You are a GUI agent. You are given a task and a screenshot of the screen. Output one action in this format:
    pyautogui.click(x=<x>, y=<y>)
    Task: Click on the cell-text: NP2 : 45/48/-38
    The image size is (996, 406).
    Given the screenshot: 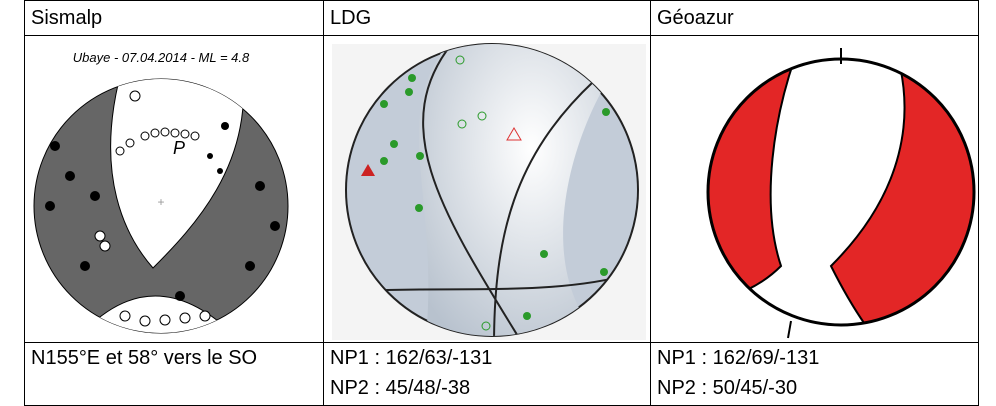 What is the action you would take?
    pyautogui.click(x=400, y=388)
    